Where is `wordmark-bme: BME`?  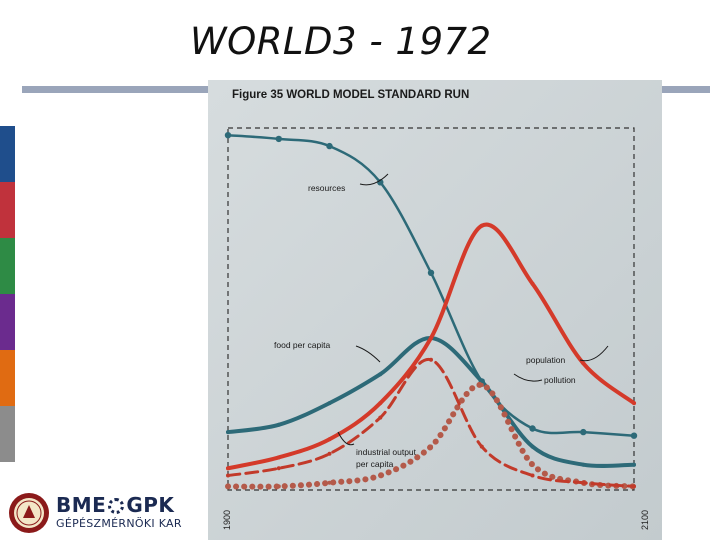
wordmark-bme: BME is located at coordinates (81, 505).